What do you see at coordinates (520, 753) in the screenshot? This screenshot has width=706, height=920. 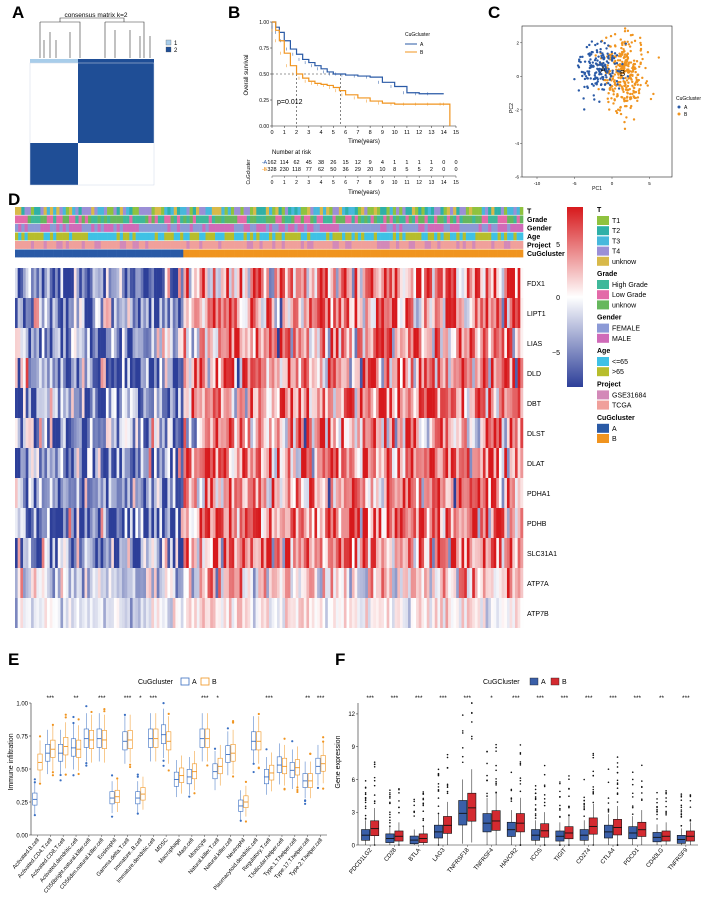 I see `f-outlier-B` at bounding box center [520, 753].